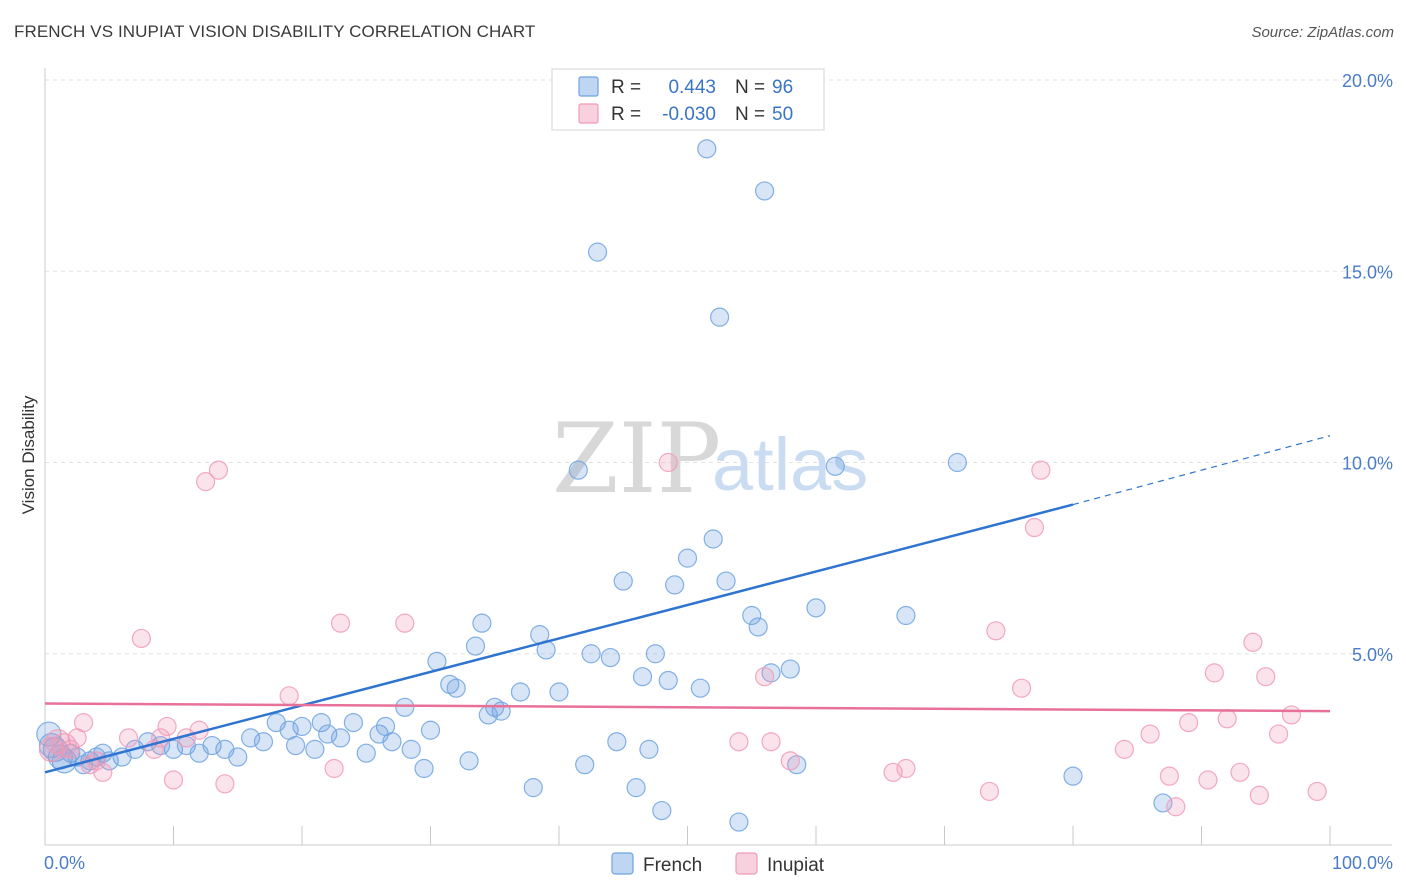 The width and height of the screenshot is (1406, 892). I want to click on correlation-legend: R = 0.443 N = 96 R = -0.030 N = 50, so click(688, 99).